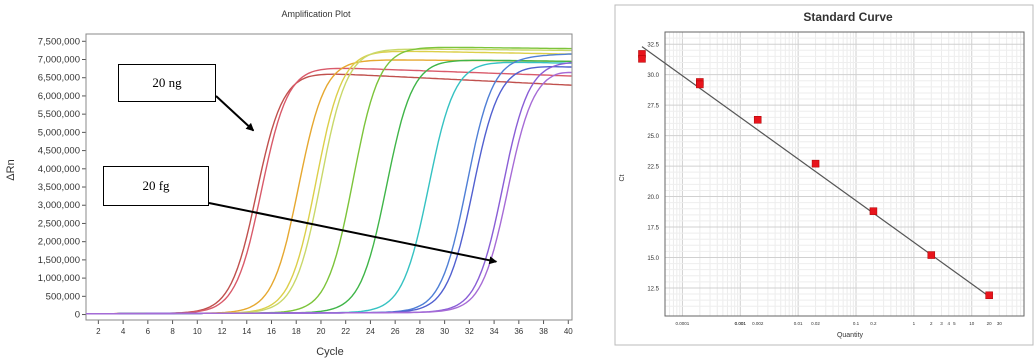 This screenshot has height=360, width=1034. Describe the element at coordinates (345, 331) in the screenshot. I see `amp-xtick-label: 22` at that location.